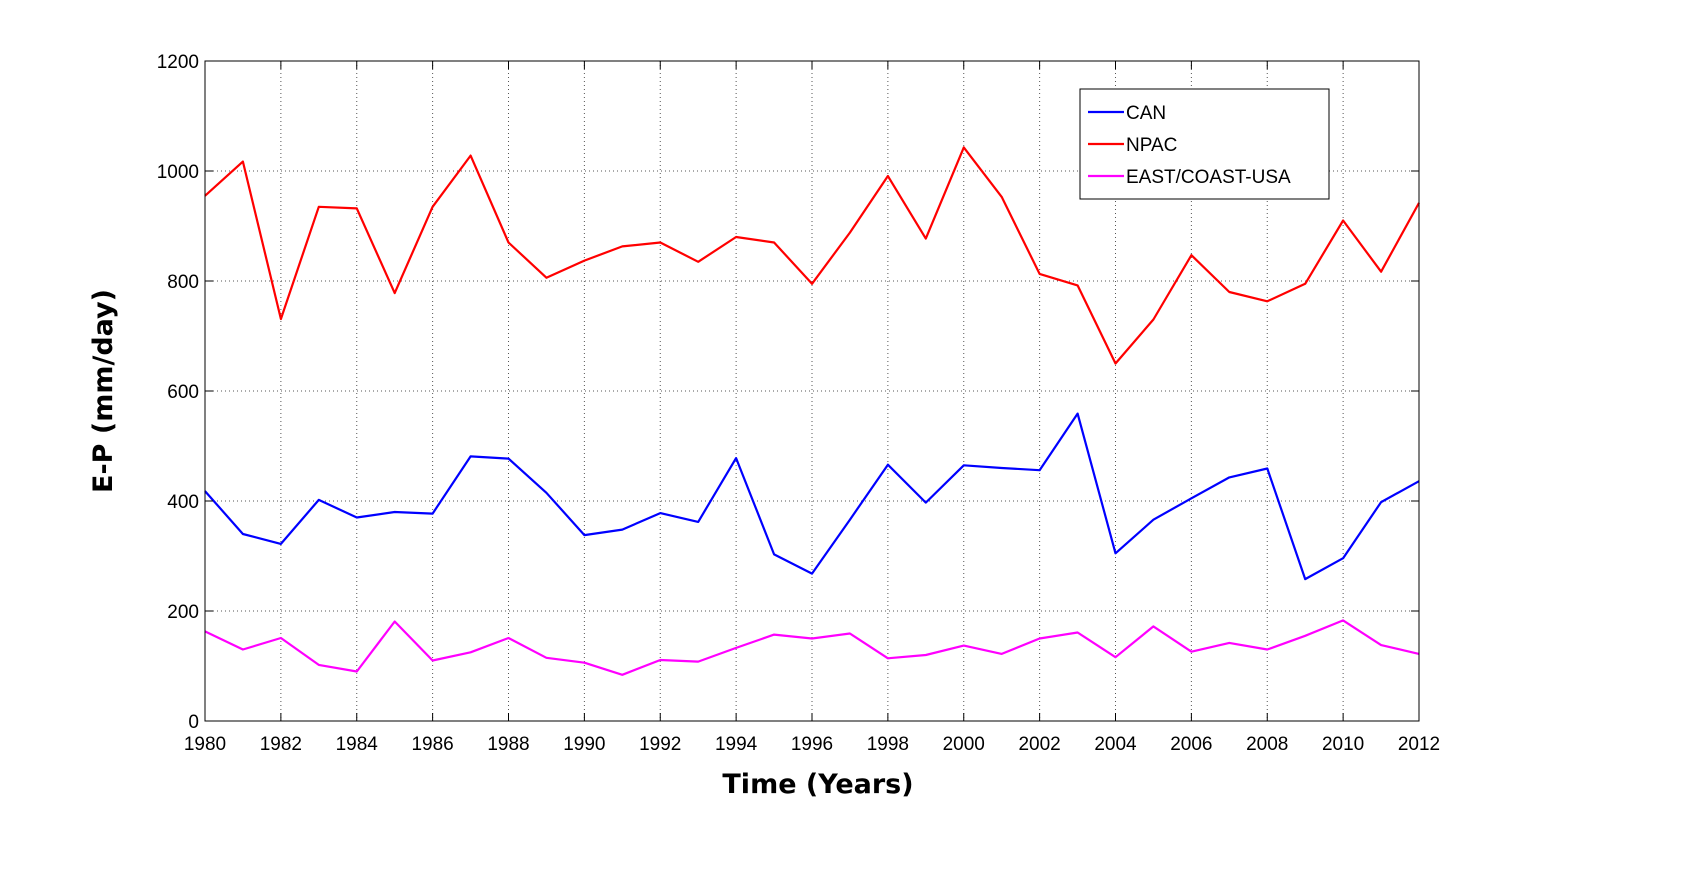 Image resolution: width=1697 pixels, height=878 pixels. I want to click on x-tick-label: 1988, so click(508, 744).